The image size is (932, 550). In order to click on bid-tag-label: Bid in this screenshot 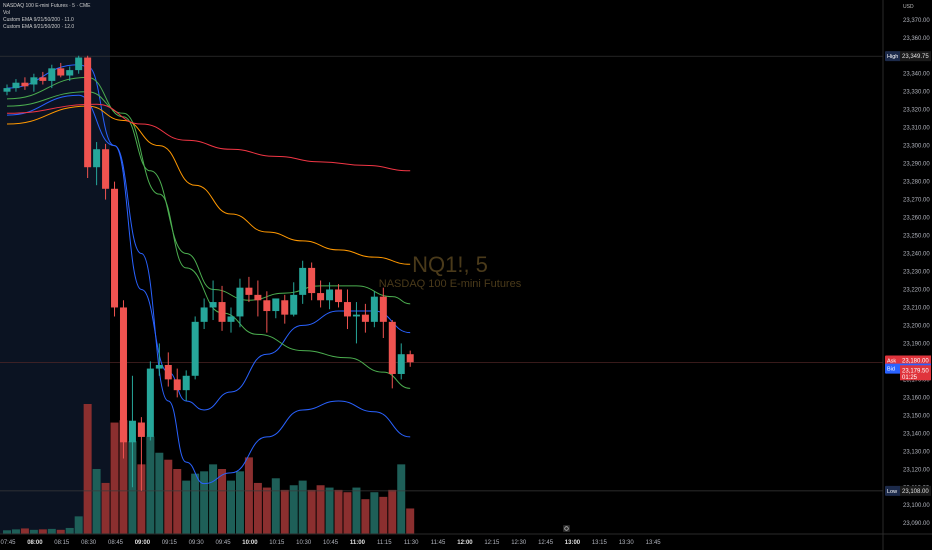, I will do `click(891, 370)`.